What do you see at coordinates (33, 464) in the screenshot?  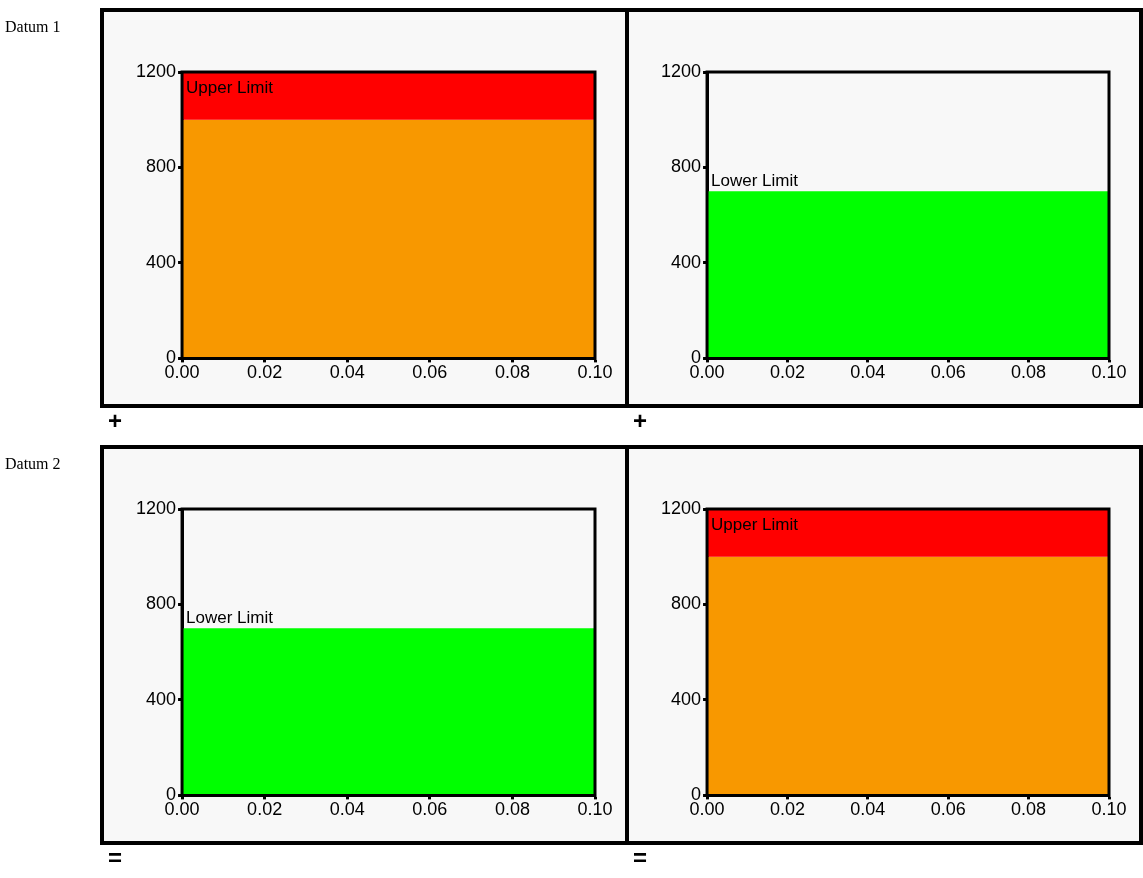 I see `text: Datum 2` at bounding box center [33, 464].